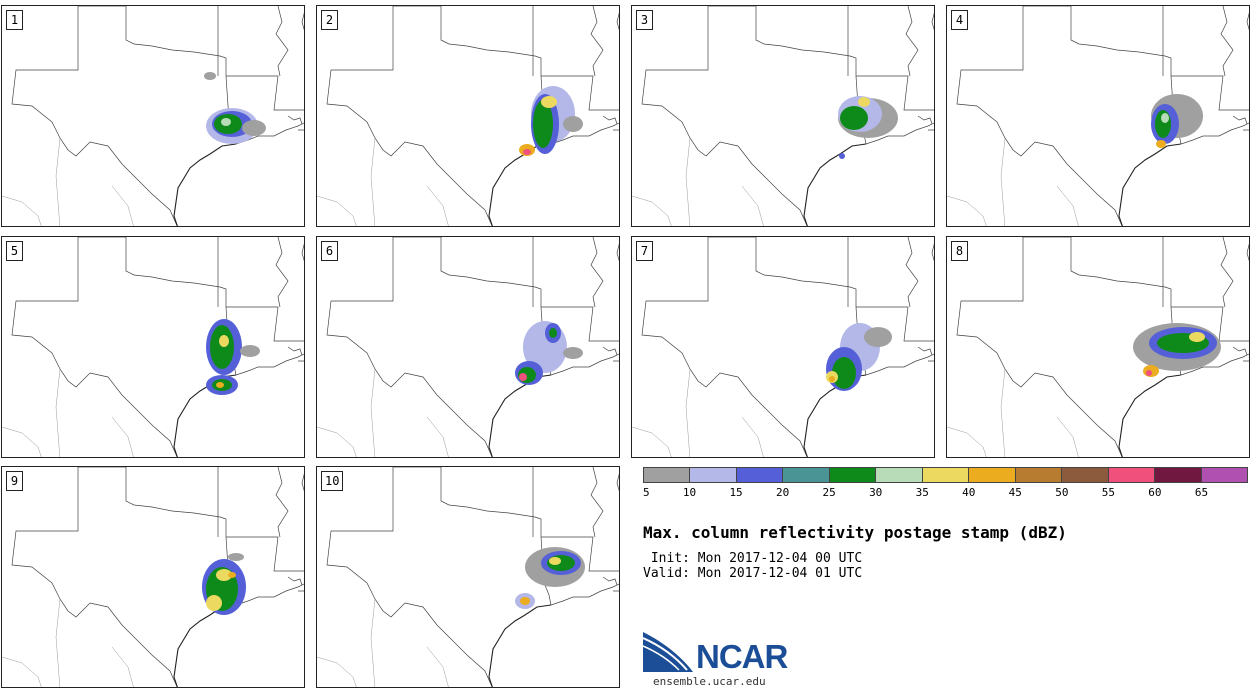 The height and width of the screenshot is (689, 1260). What do you see at coordinates (668, 652) in the screenshot?
I see `ncar-logo-icon` at bounding box center [668, 652].